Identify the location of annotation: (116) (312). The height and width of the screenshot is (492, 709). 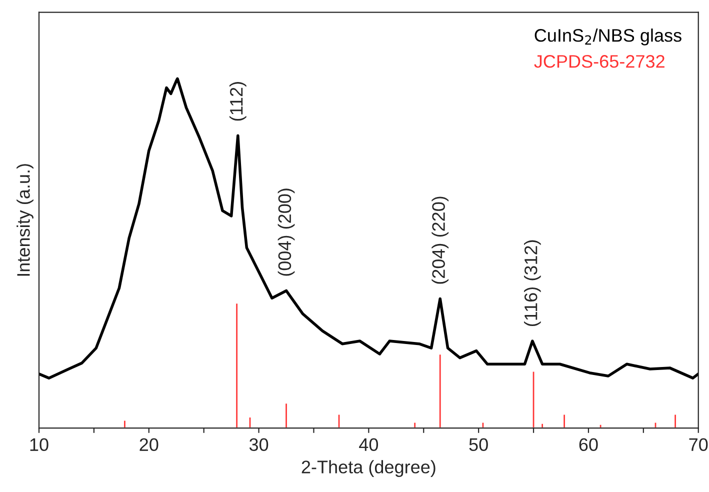
(532, 283).